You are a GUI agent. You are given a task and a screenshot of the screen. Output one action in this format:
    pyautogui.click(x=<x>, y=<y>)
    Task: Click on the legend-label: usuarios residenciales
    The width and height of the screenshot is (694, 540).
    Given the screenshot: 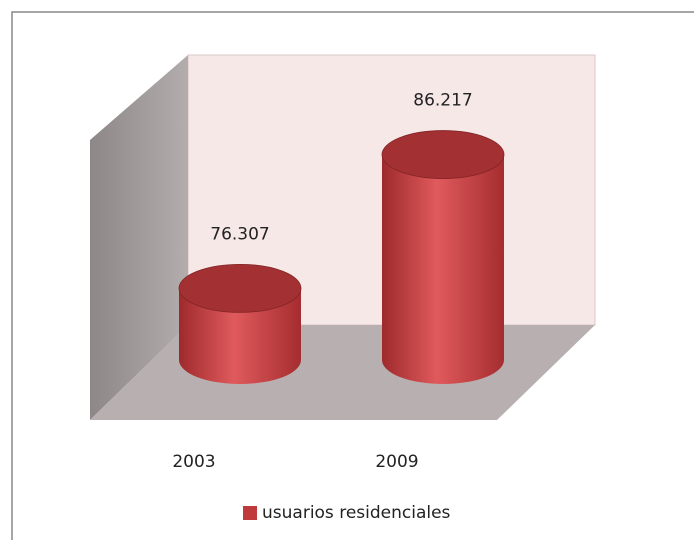 What is the action you would take?
    pyautogui.click(x=356, y=513)
    